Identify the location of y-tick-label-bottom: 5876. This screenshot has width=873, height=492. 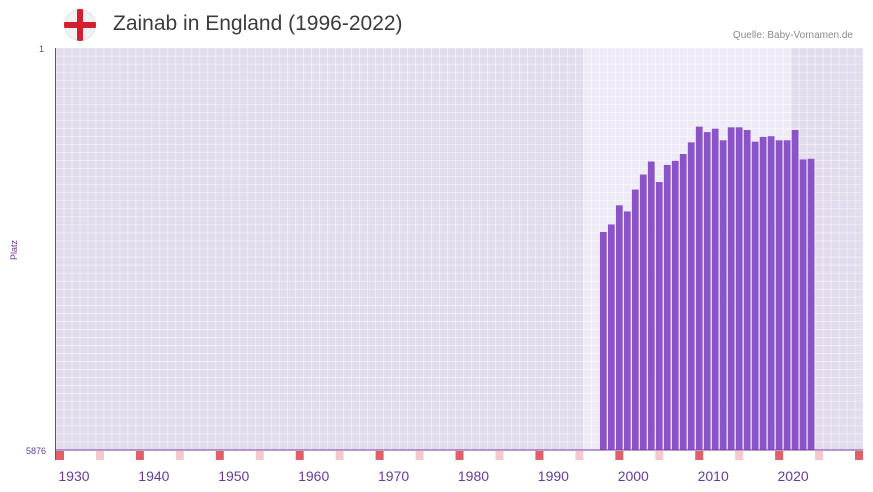
(36, 451).